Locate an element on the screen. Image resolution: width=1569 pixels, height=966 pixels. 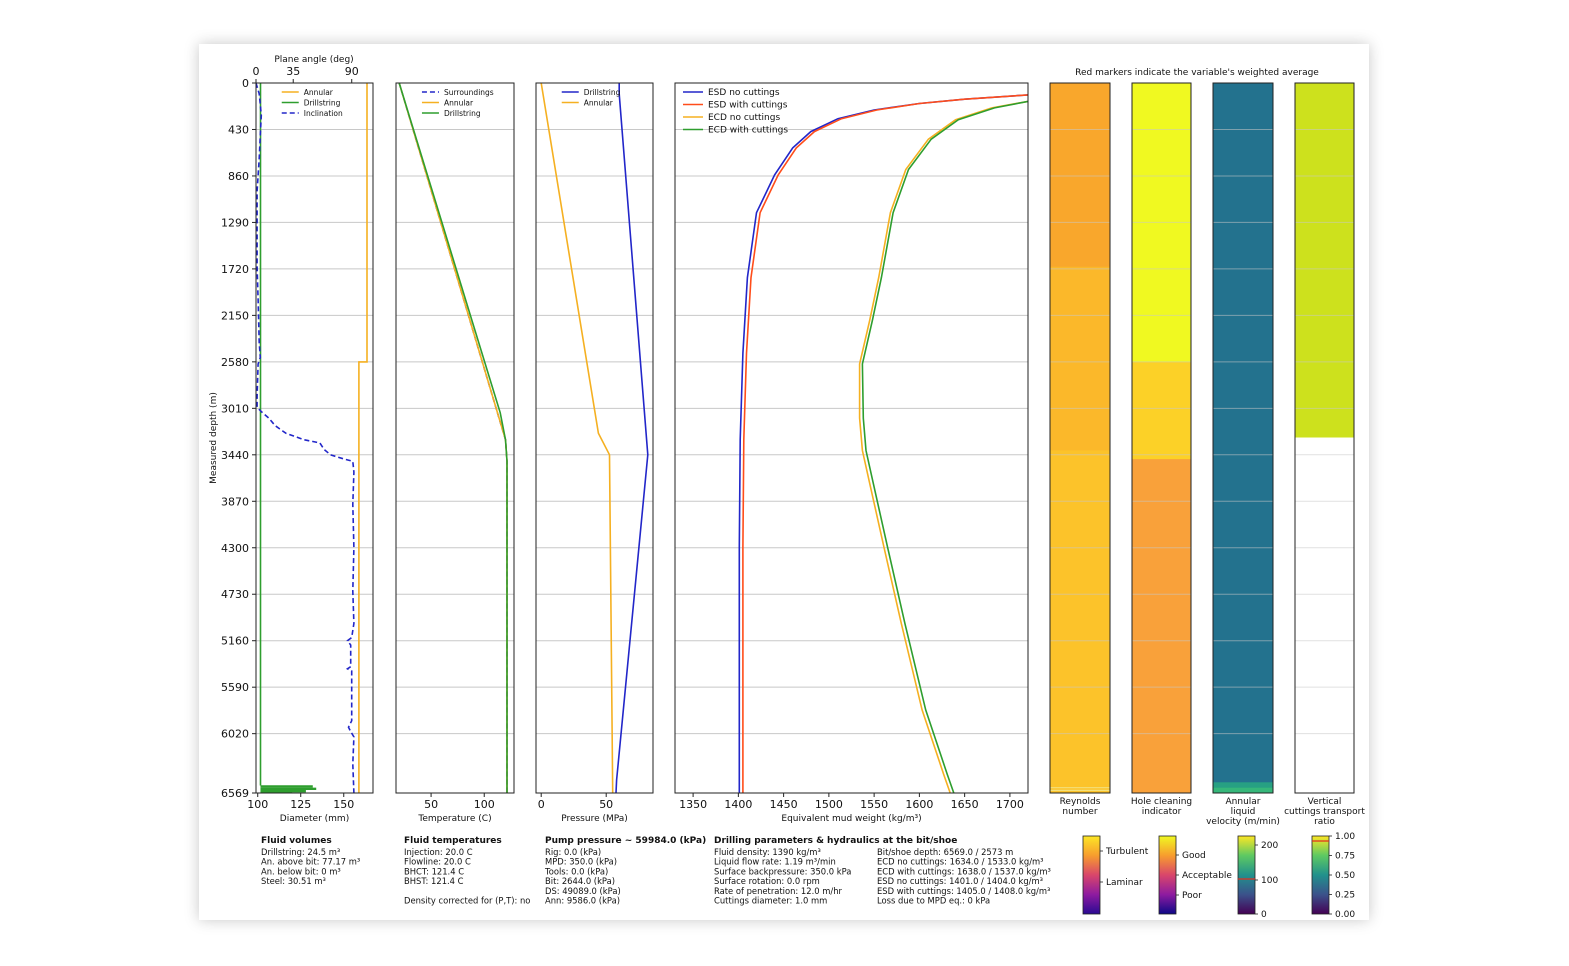
drilling-param-line: Liquid flow rate: 1.19 m³/min is located at coordinates (775, 862).